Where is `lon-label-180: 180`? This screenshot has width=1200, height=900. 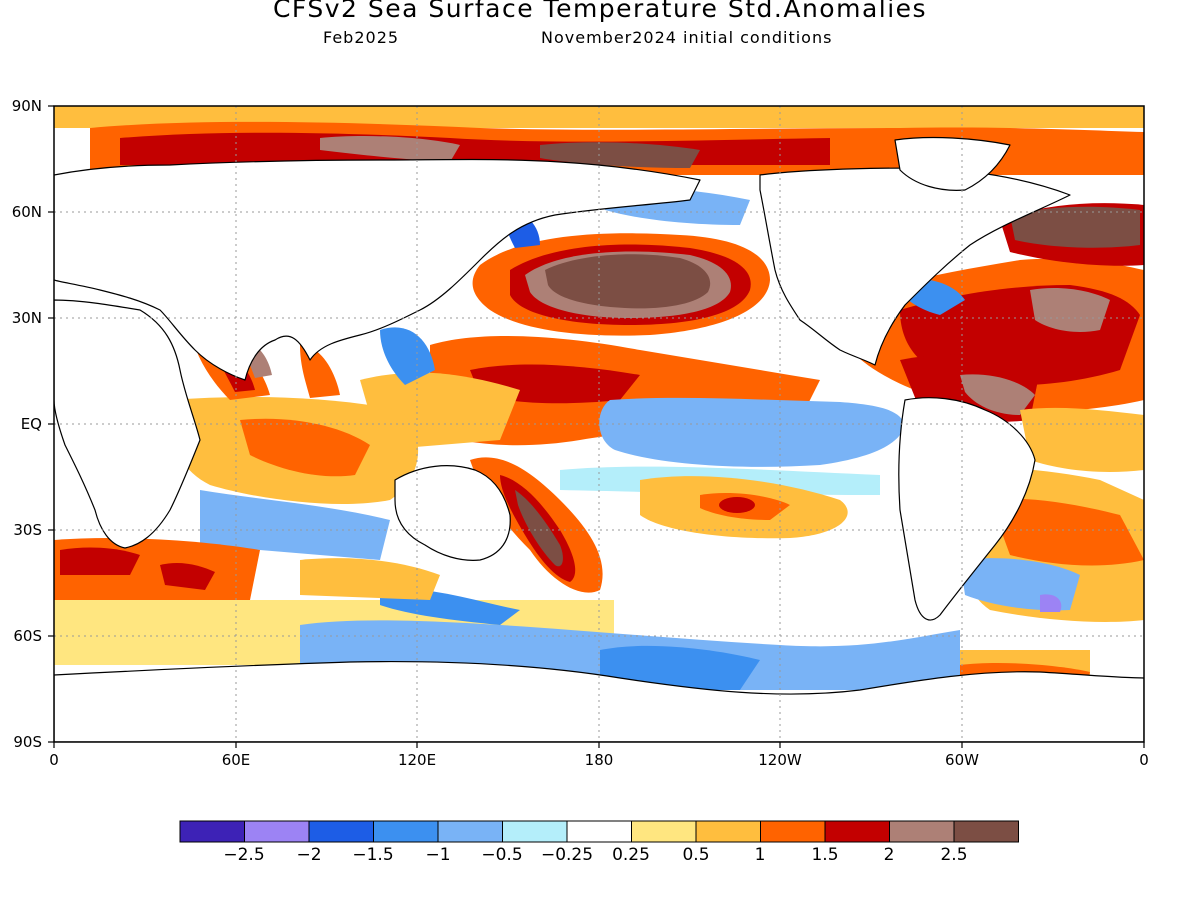
lon-label-180: 180 is located at coordinates (599, 760).